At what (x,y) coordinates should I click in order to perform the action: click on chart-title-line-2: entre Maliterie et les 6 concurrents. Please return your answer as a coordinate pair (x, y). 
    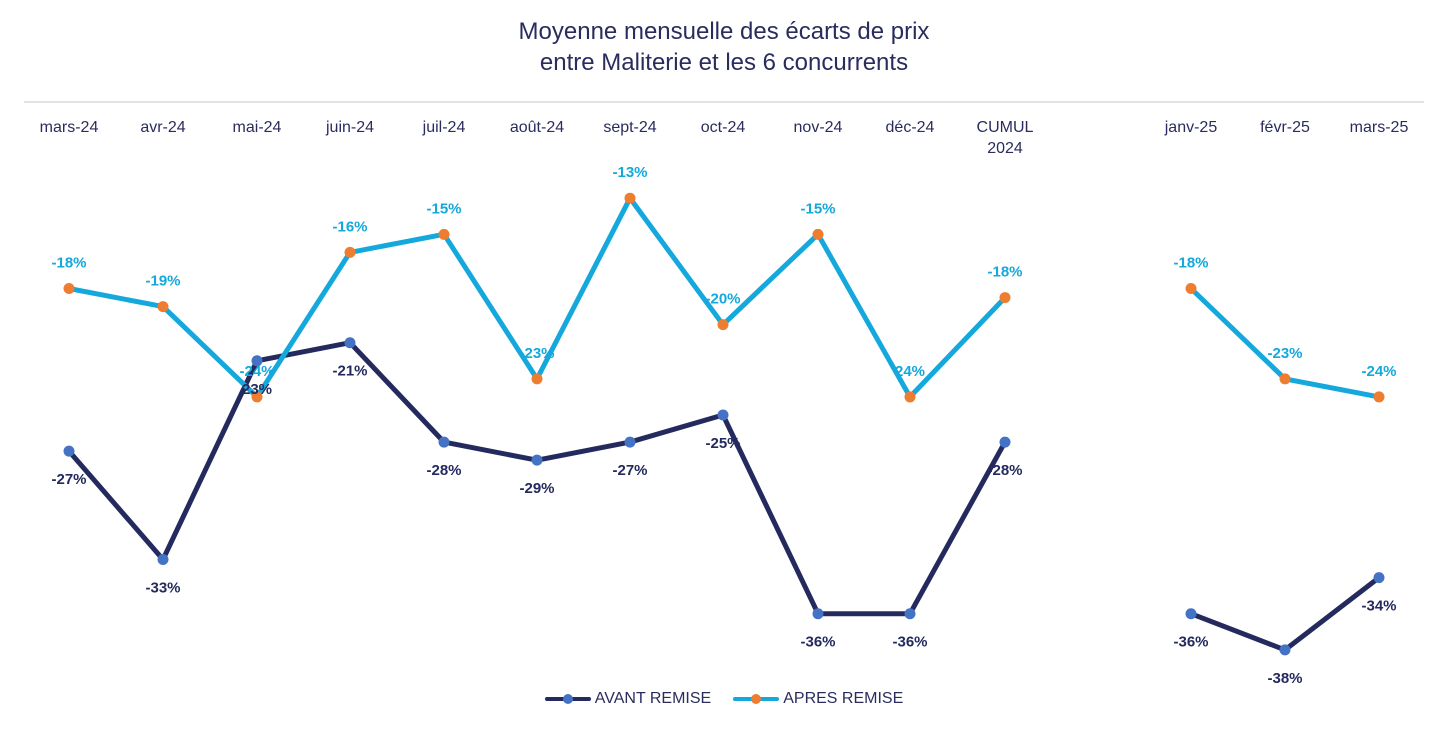
    Looking at the image, I should click on (724, 62).